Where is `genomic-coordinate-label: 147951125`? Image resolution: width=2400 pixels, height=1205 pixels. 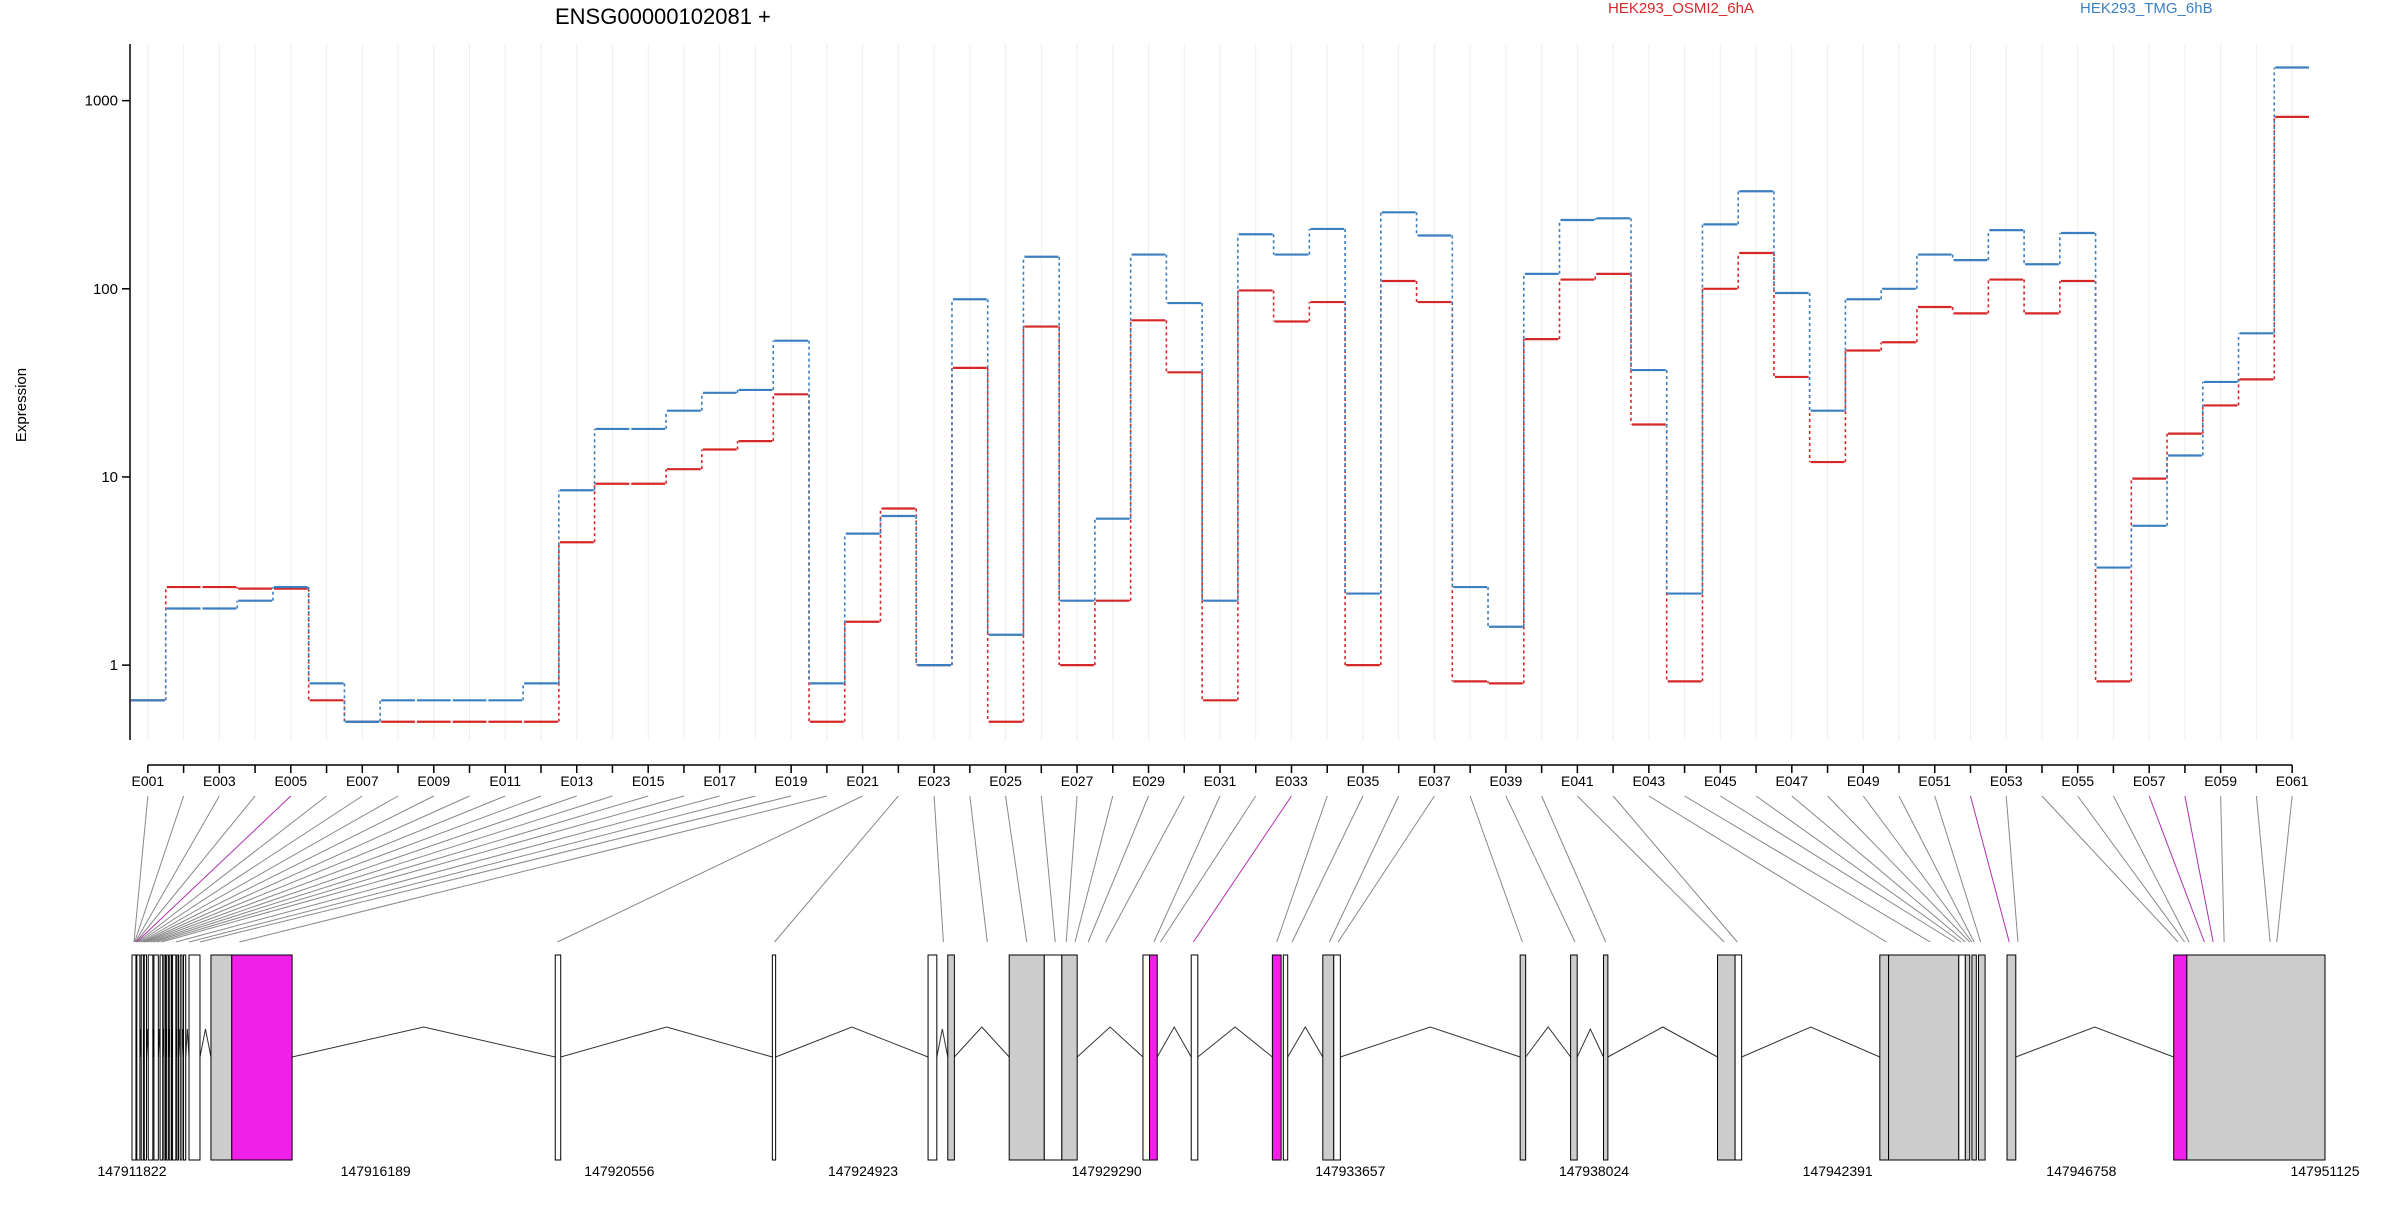
genomic-coordinate-label: 147951125 is located at coordinates (2324, 1171).